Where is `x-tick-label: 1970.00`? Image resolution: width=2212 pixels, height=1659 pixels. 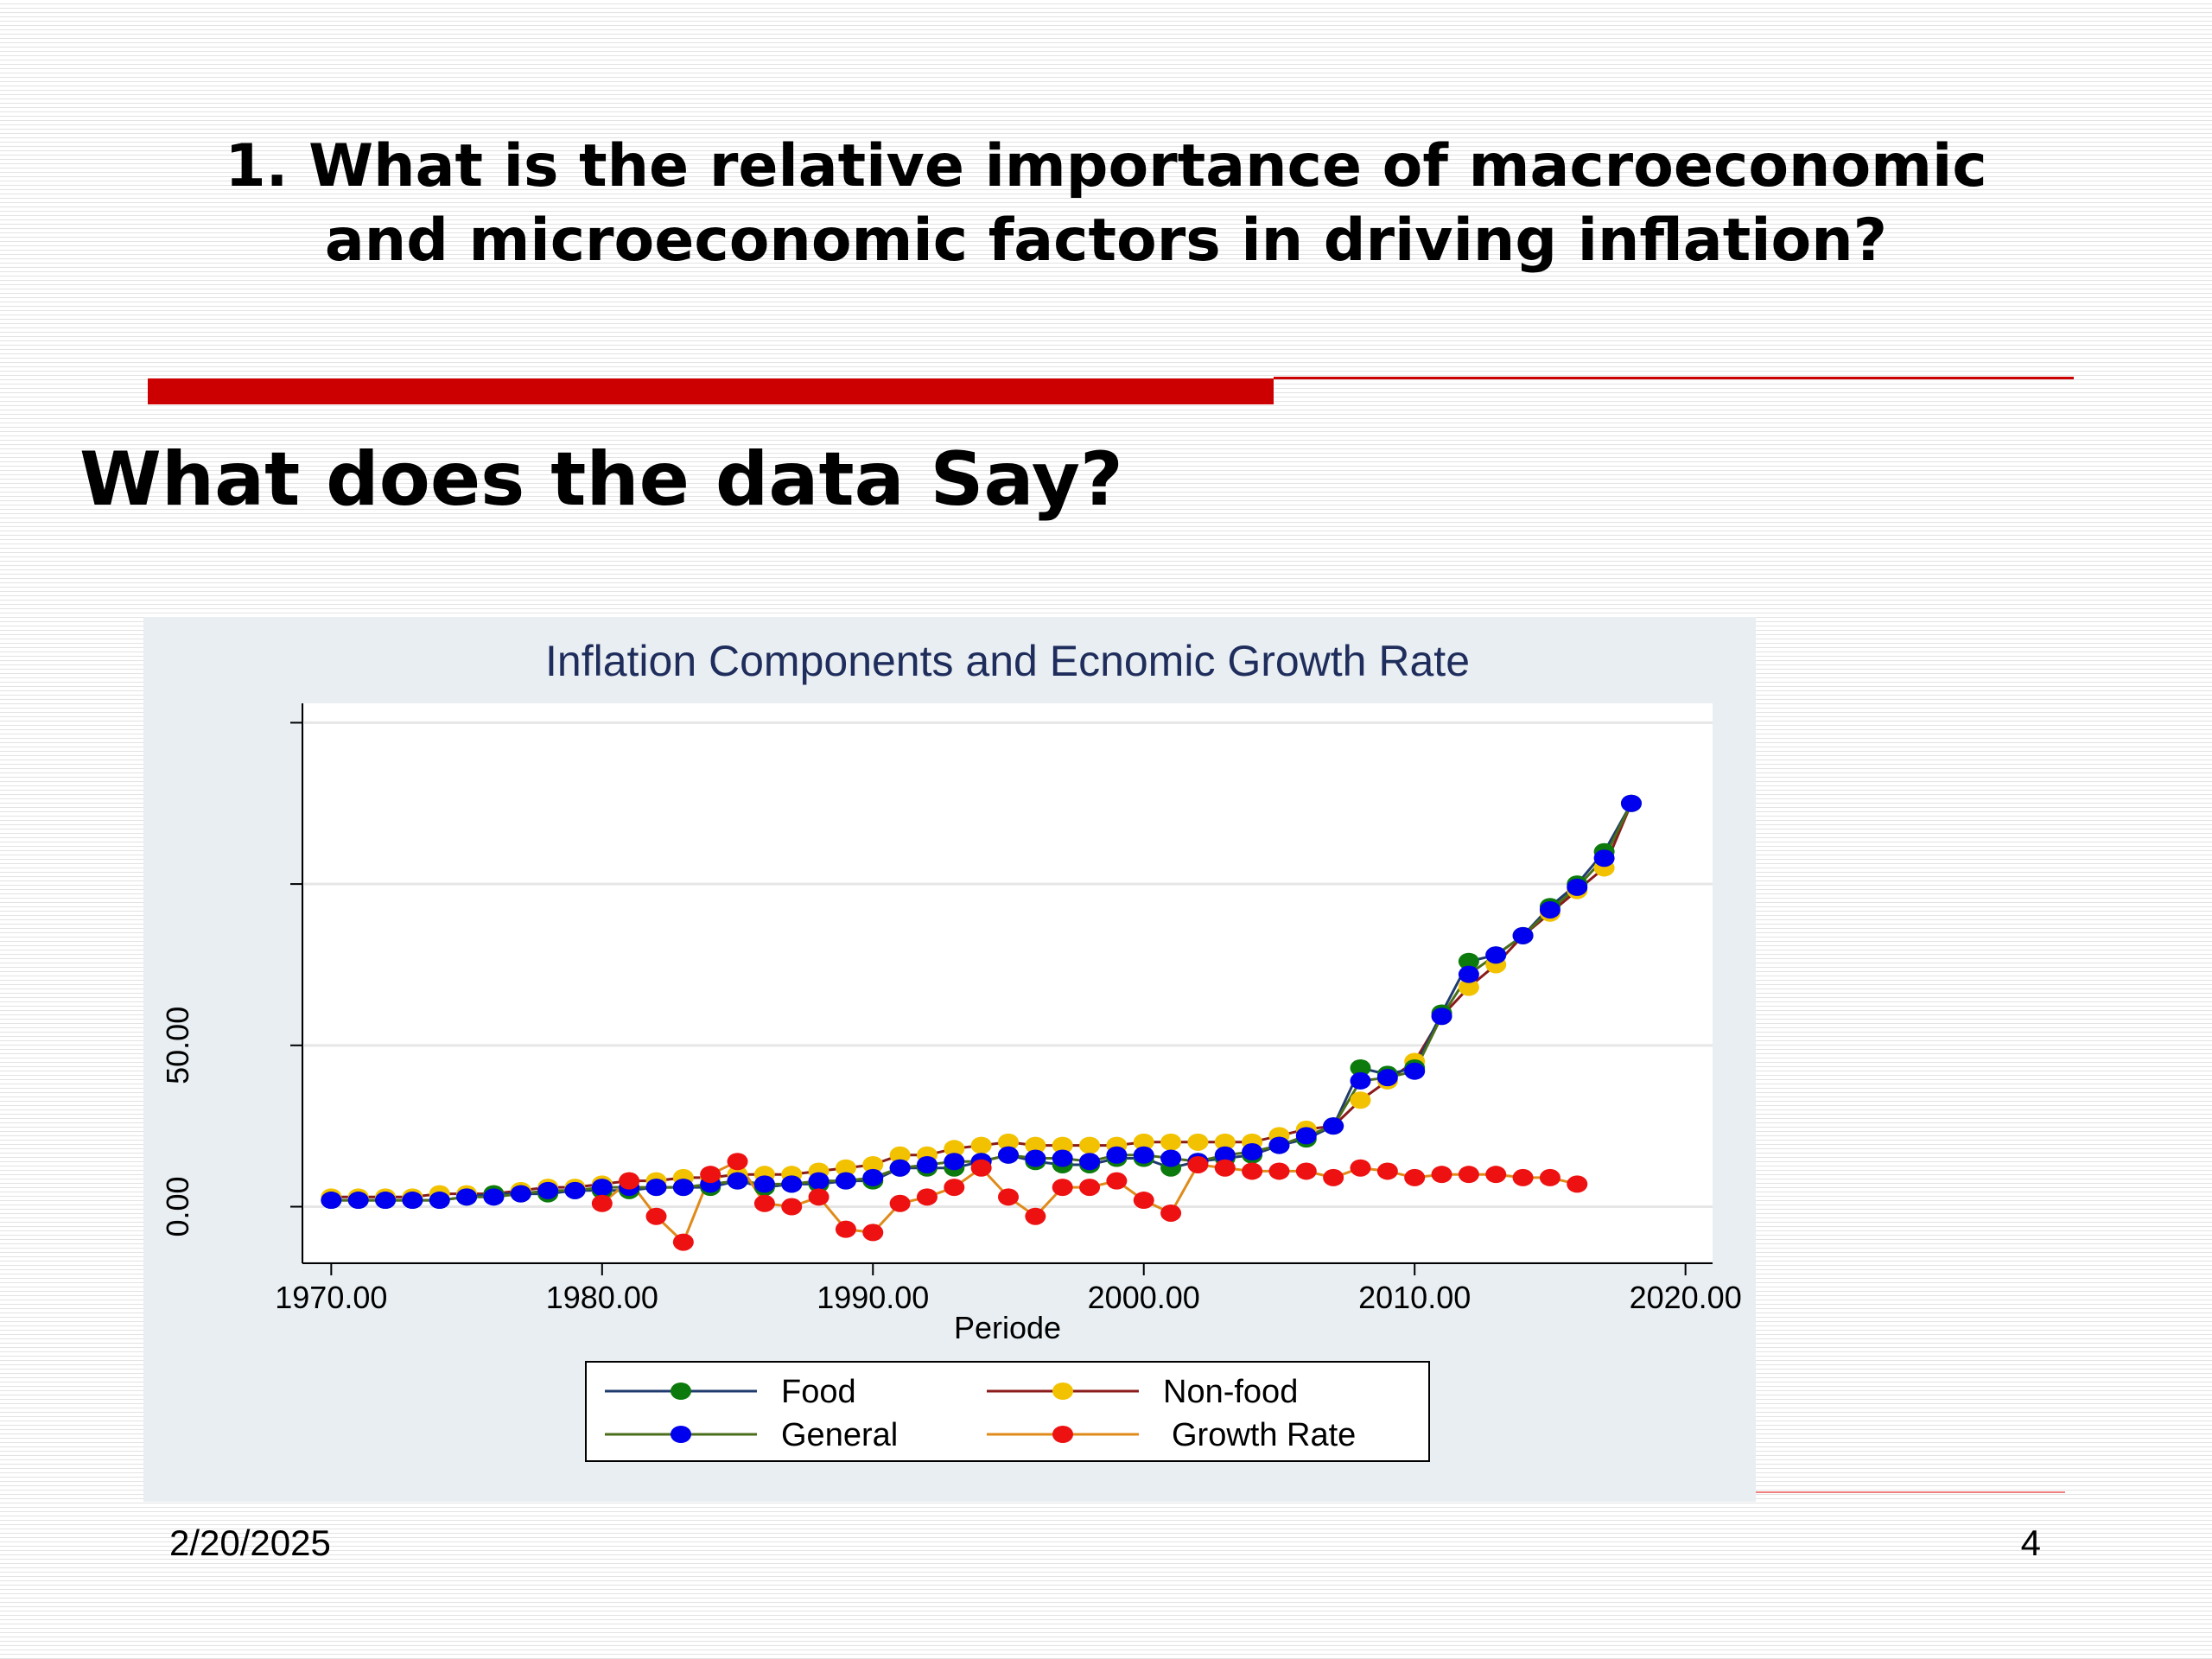
x-tick-label: 1970.00 is located at coordinates (331, 1297).